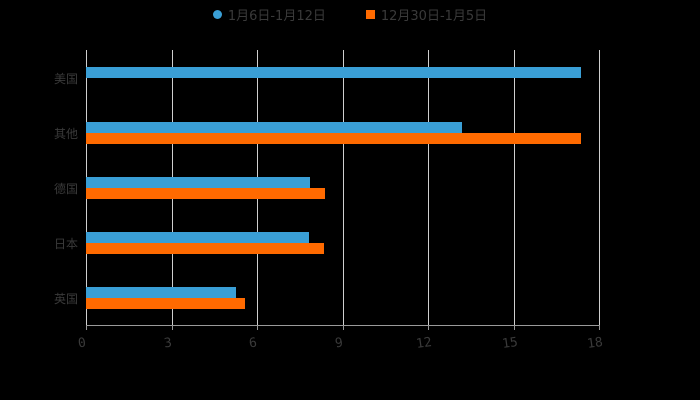 The width and height of the screenshot is (700, 400). What do you see at coordinates (217, 14) in the screenshot?
I see `legend-circle-icon` at bounding box center [217, 14].